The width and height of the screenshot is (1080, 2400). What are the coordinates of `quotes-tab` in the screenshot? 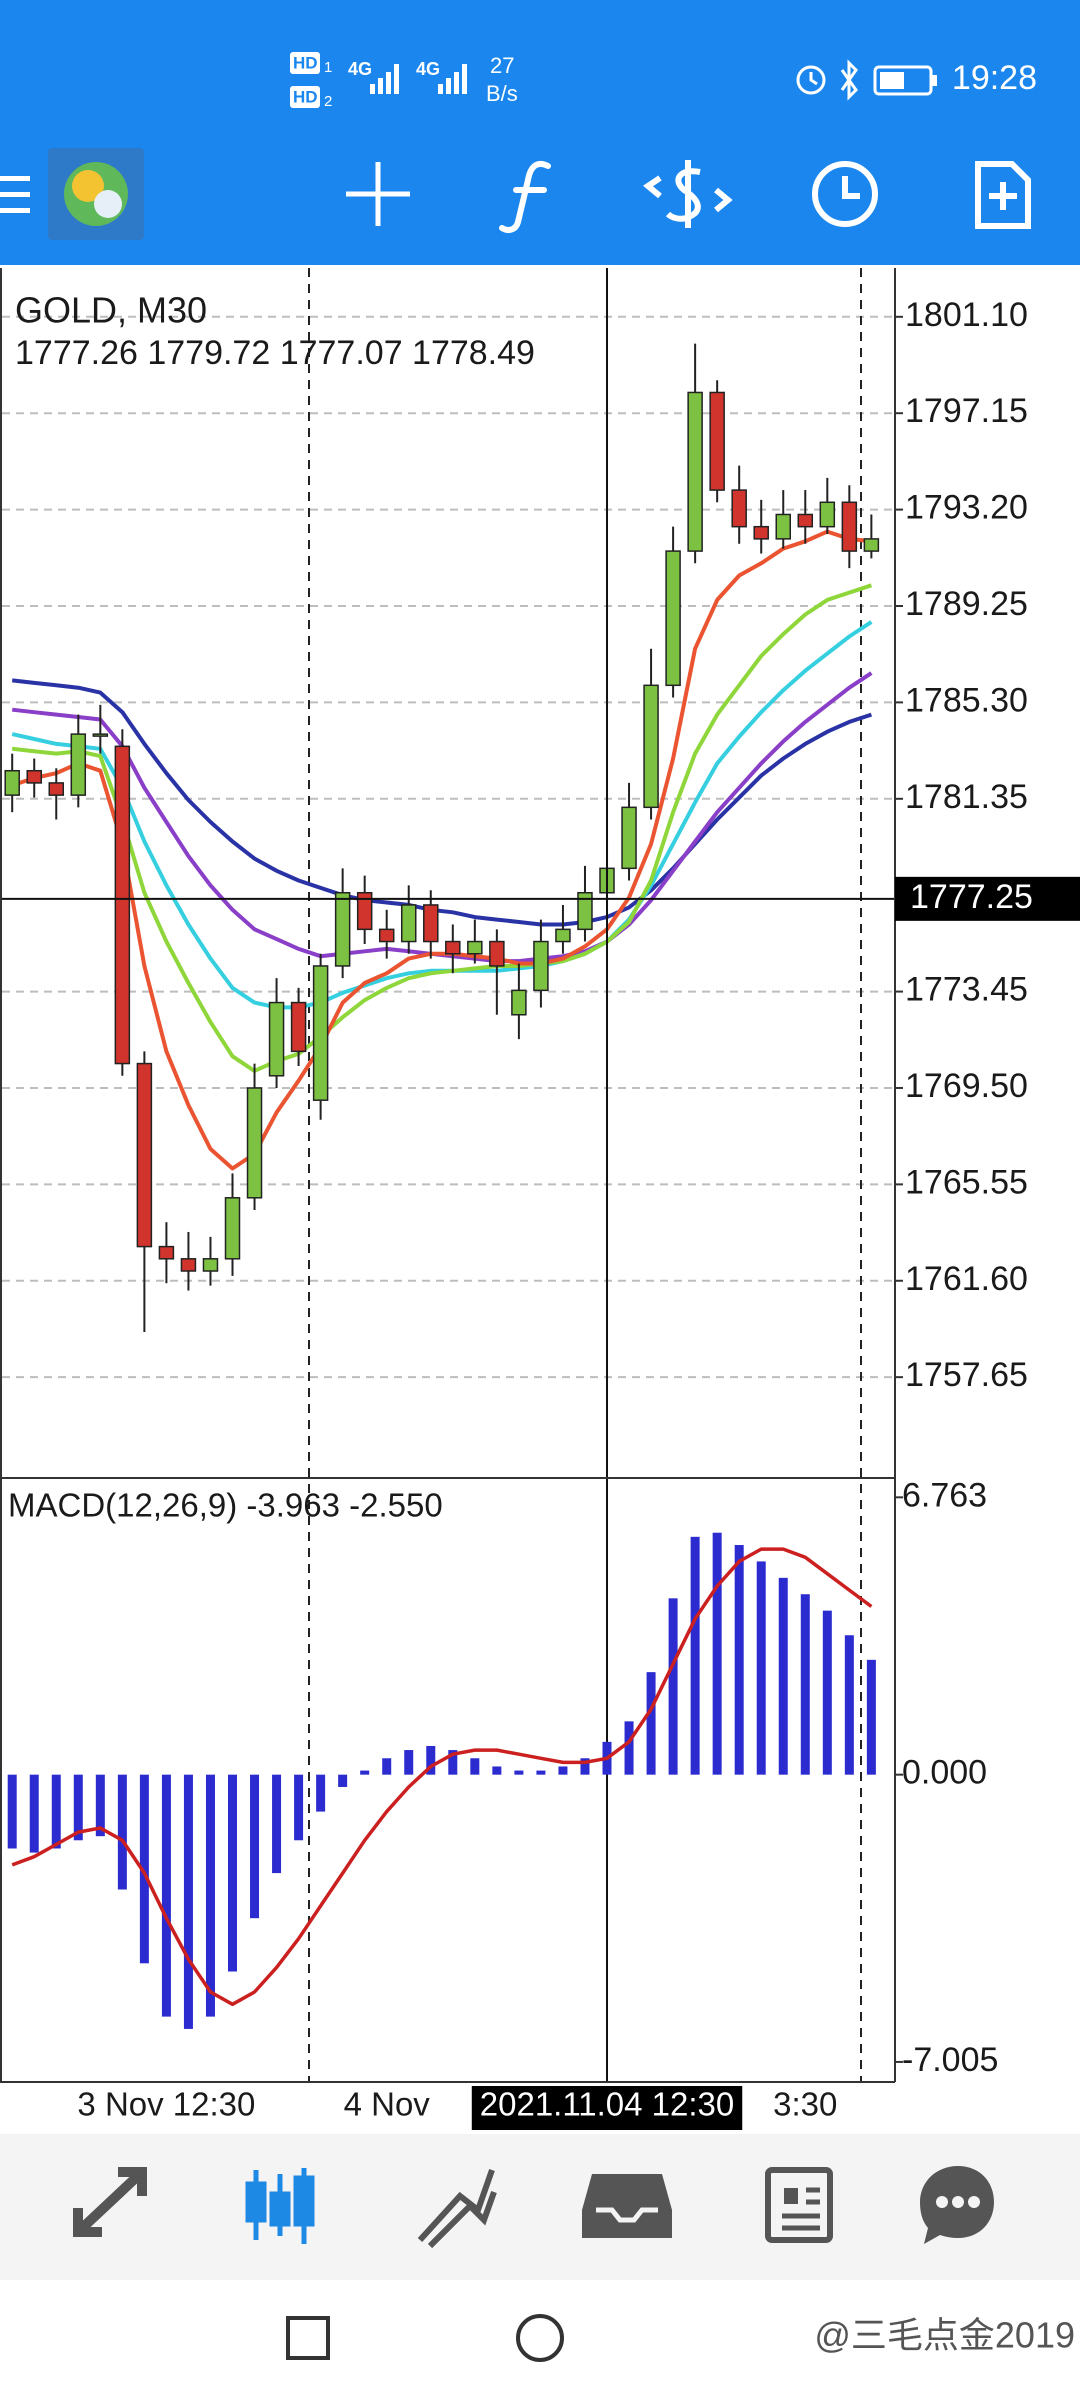 It's located at (110, 2202).